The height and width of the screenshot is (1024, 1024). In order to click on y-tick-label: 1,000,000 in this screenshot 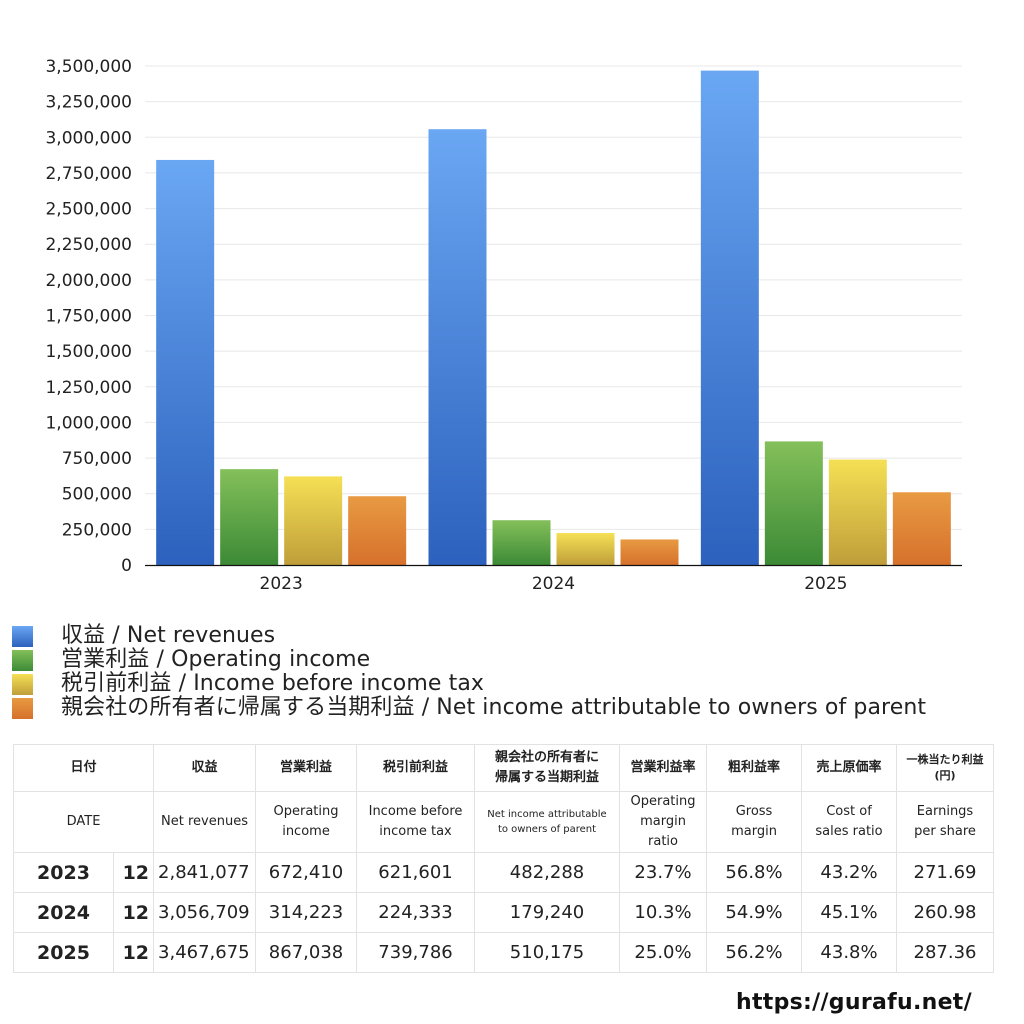, I will do `click(88, 423)`.